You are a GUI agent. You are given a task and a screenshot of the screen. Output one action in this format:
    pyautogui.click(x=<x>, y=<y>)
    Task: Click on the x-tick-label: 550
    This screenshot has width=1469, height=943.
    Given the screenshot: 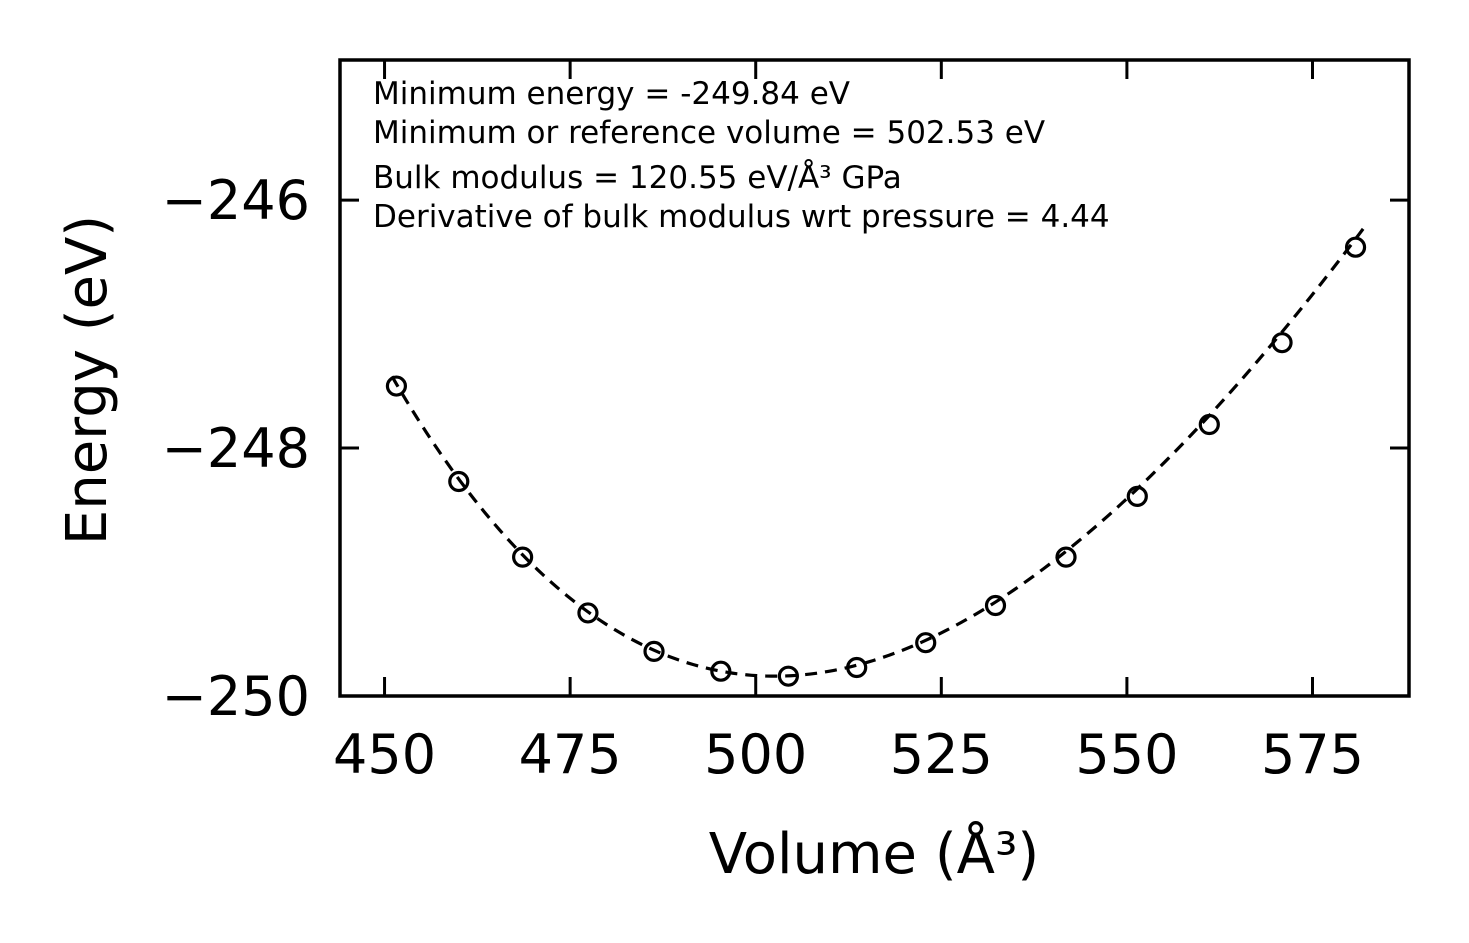 What is the action you would take?
    pyautogui.click(x=1126, y=754)
    